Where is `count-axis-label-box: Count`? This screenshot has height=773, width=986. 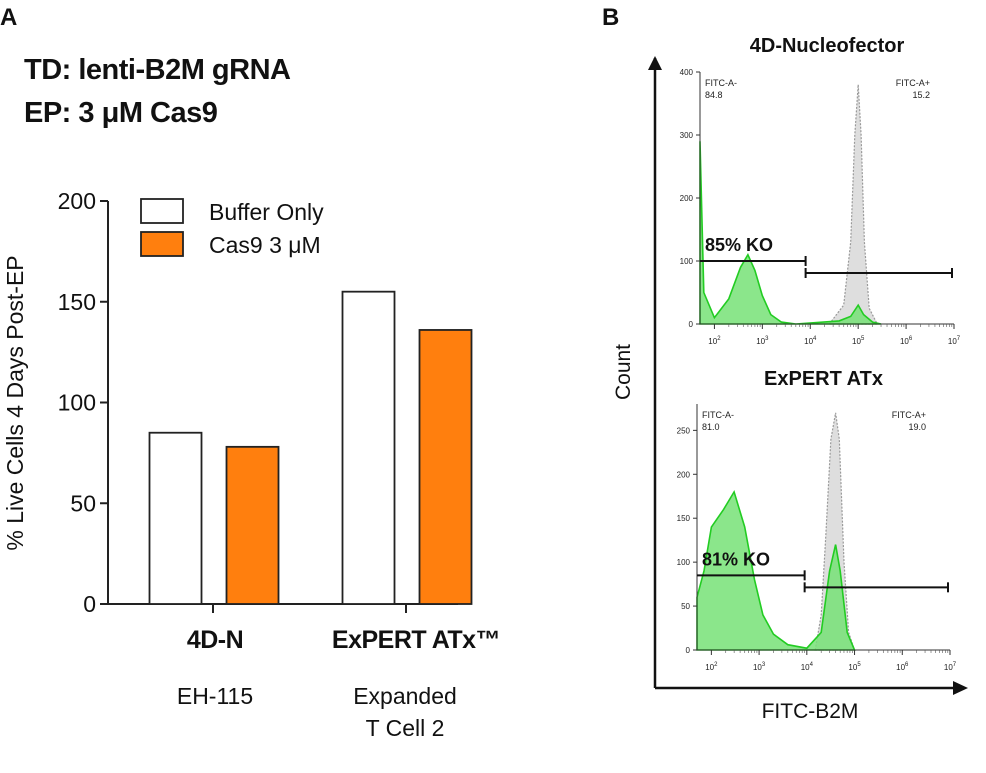
count-axis-label-box: Count is located at coordinates (624, 375).